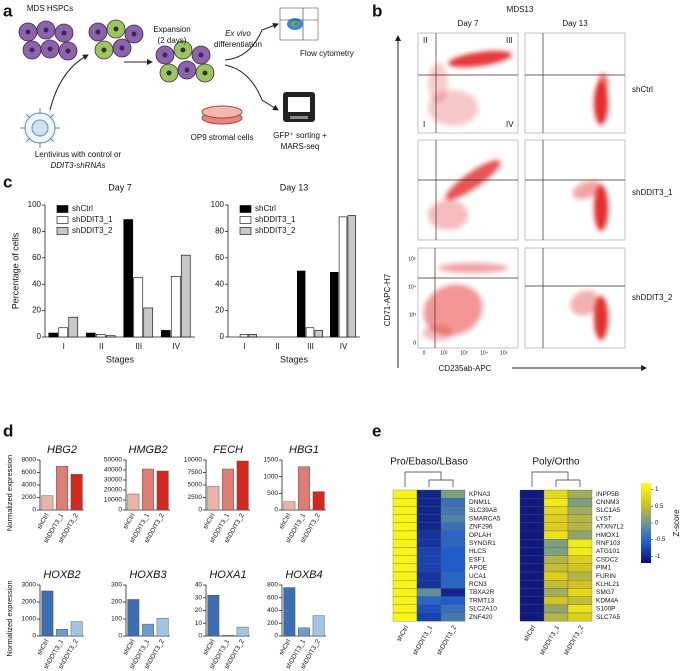 The width and height of the screenshot is (685, 671). I want to click on y-tick-label: 20, so click(199, 610).